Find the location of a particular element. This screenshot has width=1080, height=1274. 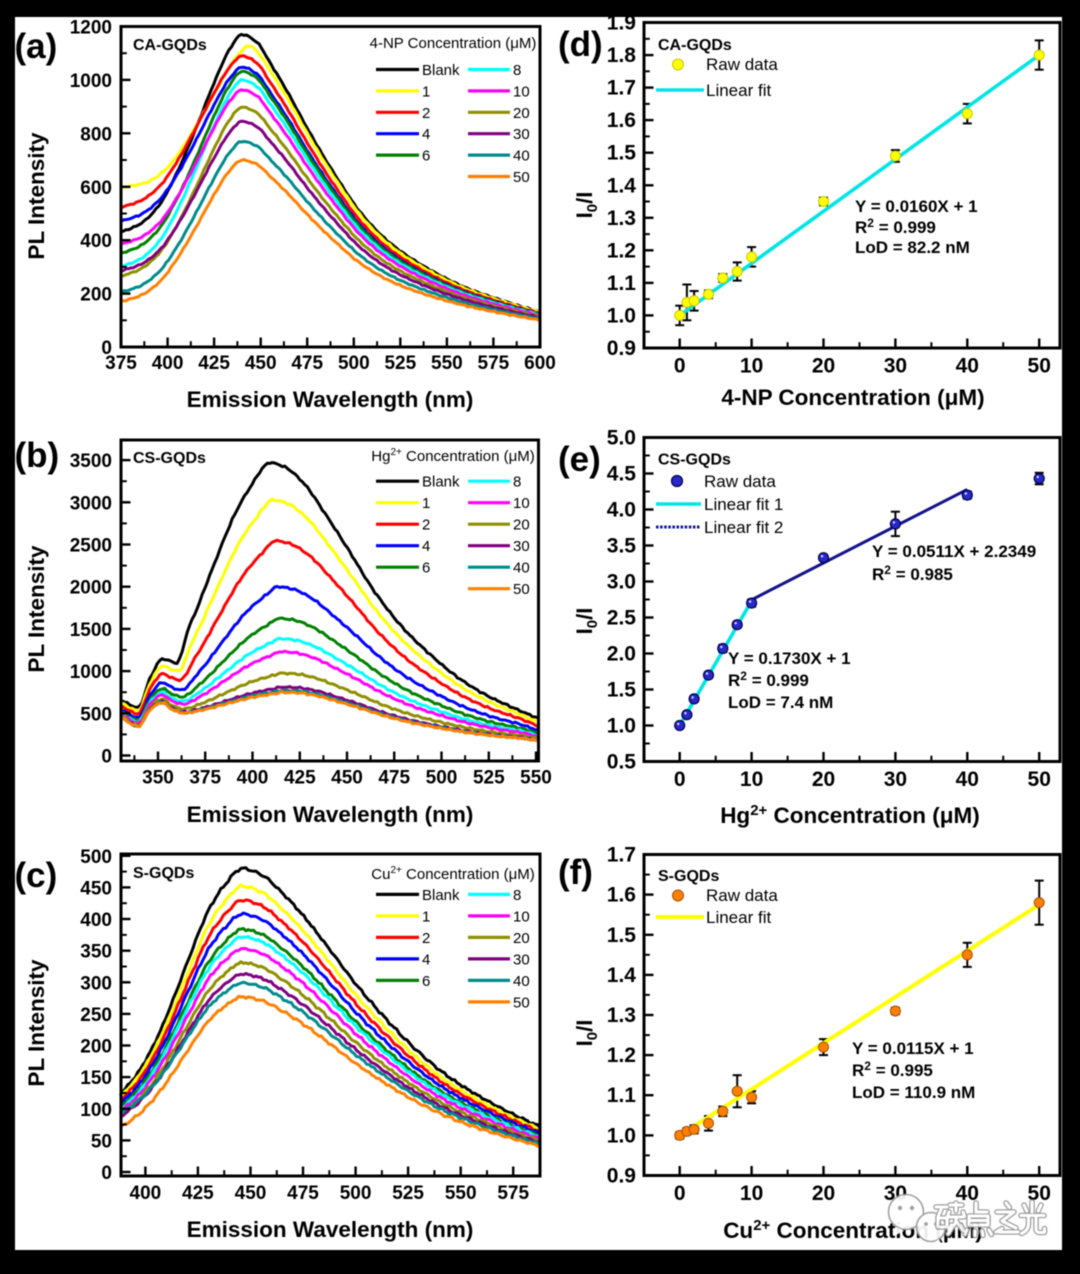

svg-text: Linear fit 2 is located at coordinates (743, 527).